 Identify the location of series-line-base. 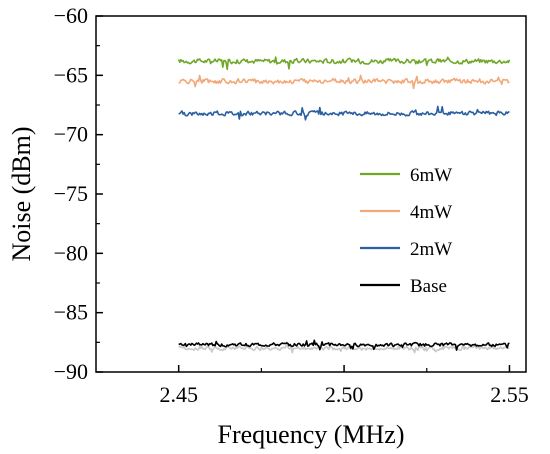
(344, 345).